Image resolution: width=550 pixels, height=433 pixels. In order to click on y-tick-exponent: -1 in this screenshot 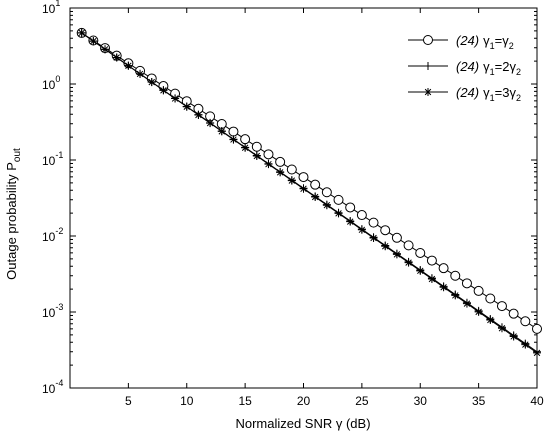, I will do `click(59, 155)`.